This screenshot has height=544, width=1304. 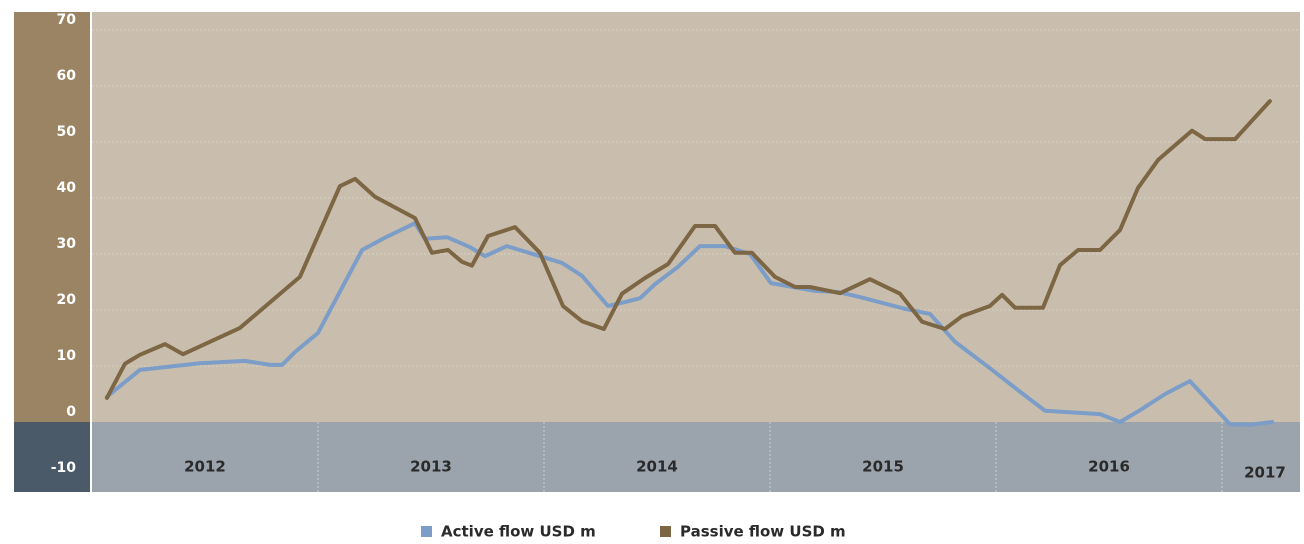 What do you see at coordinates (883, 467) in the screenshot?
I see `x-tick-label: 2015` at bounding box center [883, 467].